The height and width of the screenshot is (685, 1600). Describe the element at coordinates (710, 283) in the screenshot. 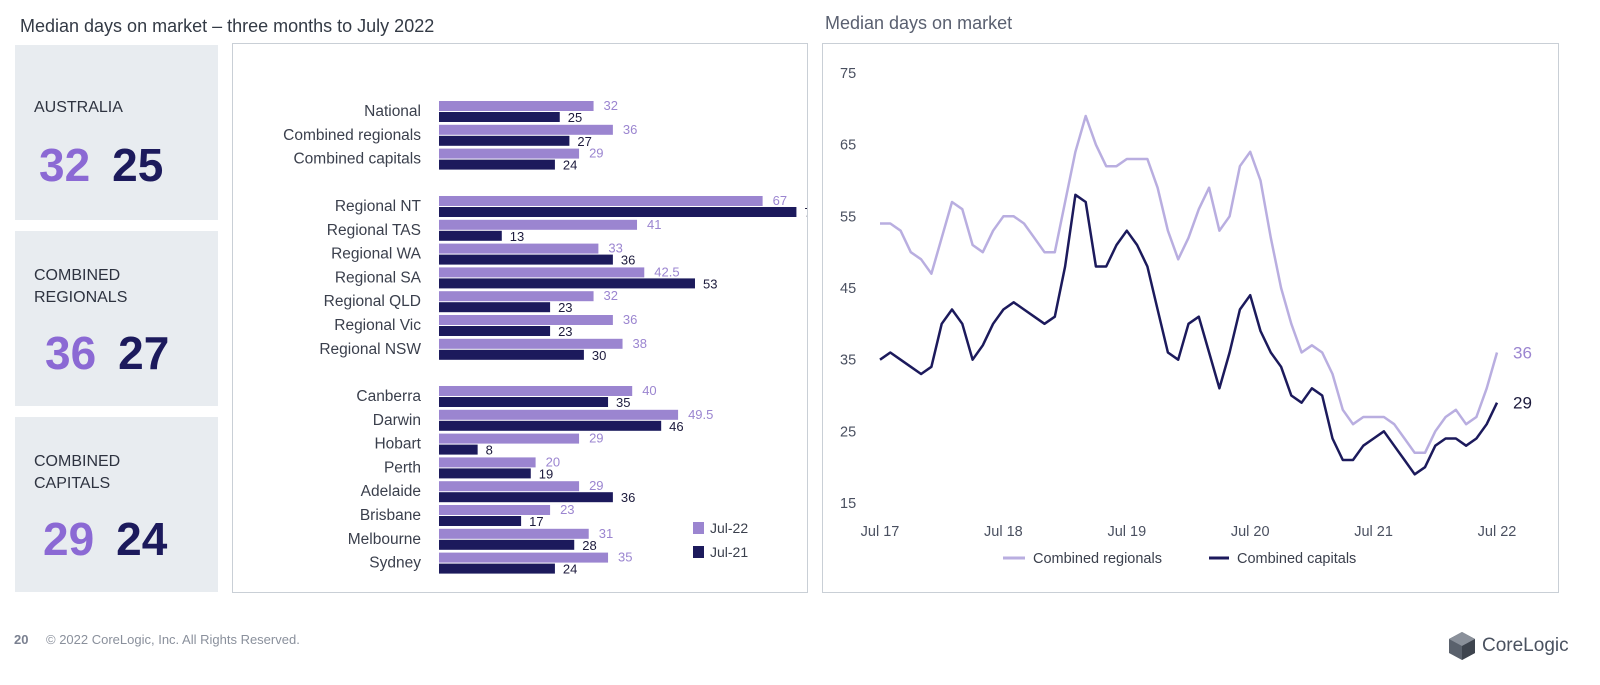

I see `data-label-jul-21: 53` at that location.